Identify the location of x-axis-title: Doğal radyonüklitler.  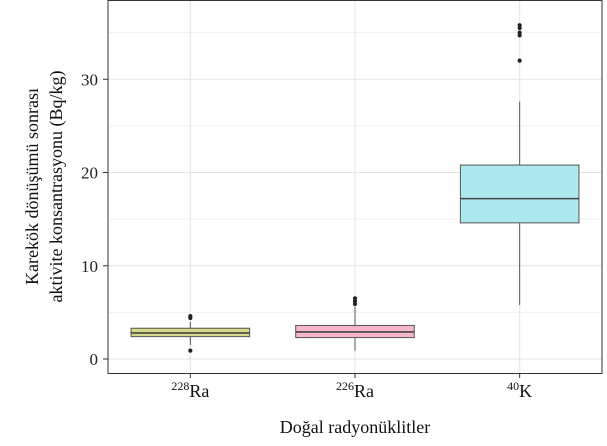
(355, 427).